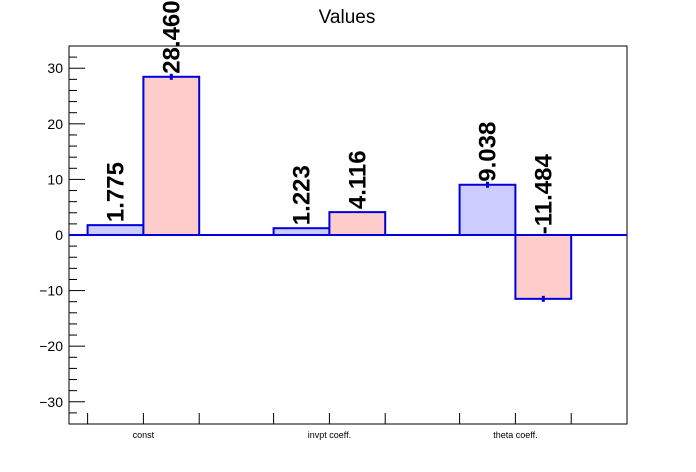 This screenshot has height=472, width=696. I want to click on x-category-label: const, so click(144, 435).